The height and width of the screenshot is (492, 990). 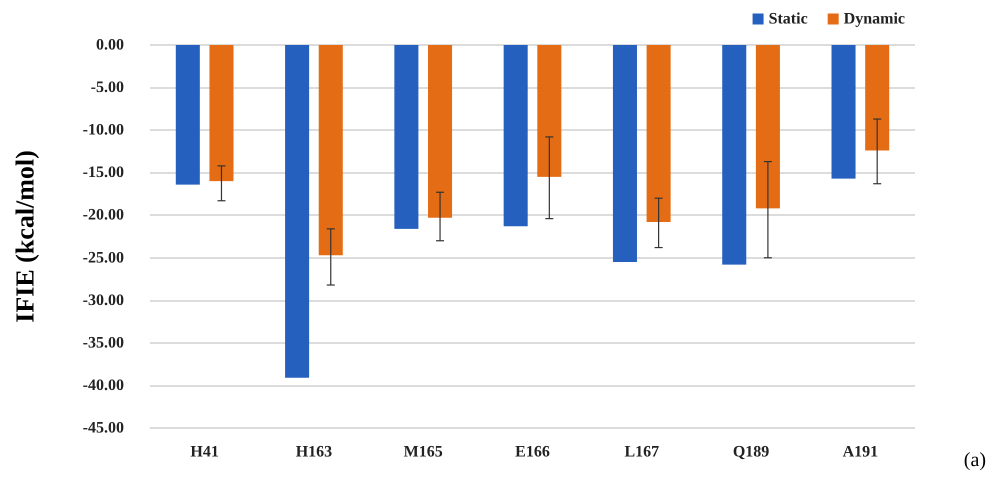 What do you see at coordinates (103, 385) in the screenshot?
I see `y-tick-label: -40.00` at bounding box center [103, 385].